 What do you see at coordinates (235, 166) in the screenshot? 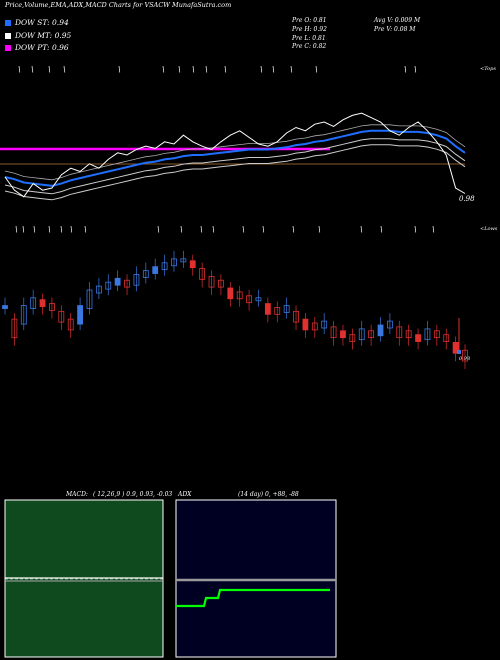
I see `envelope-mid-line` at bounding box center [235, 166].